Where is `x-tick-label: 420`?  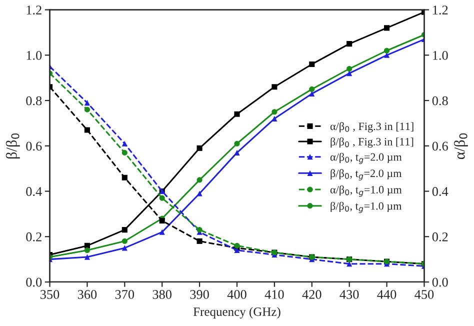 x-tick-label: 420 is located at coordinates (312, 294).